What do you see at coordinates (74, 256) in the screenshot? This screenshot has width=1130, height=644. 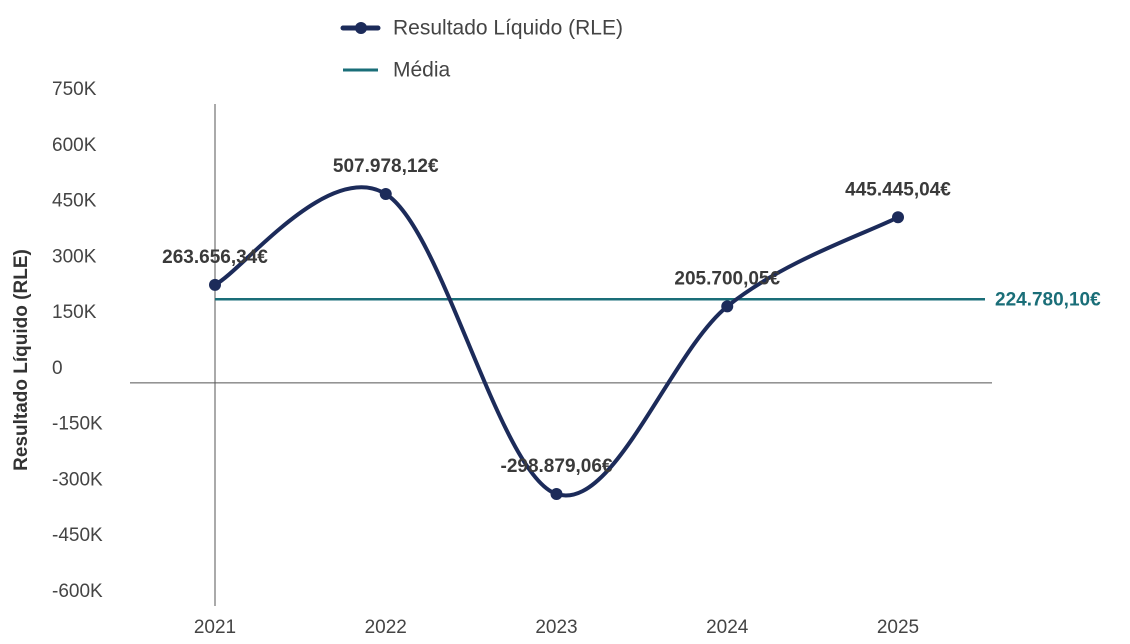 I see `y-tick-label: 300K` at bounding box center [74, 256].